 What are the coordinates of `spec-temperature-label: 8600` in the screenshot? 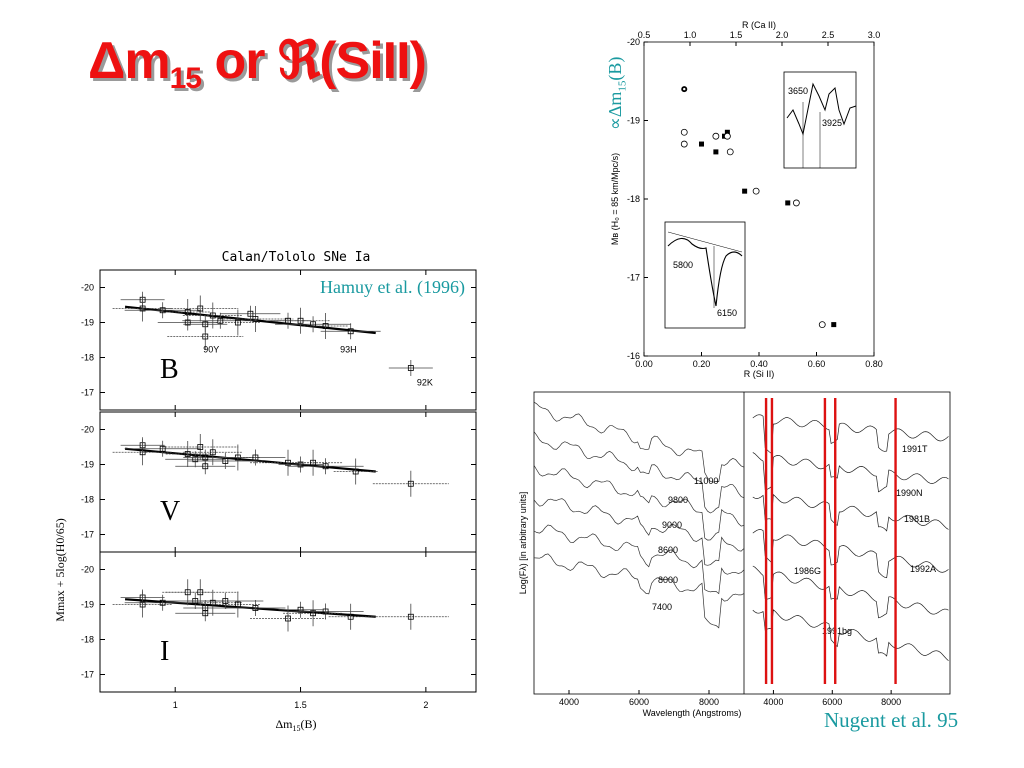 It's located at (668, 550).